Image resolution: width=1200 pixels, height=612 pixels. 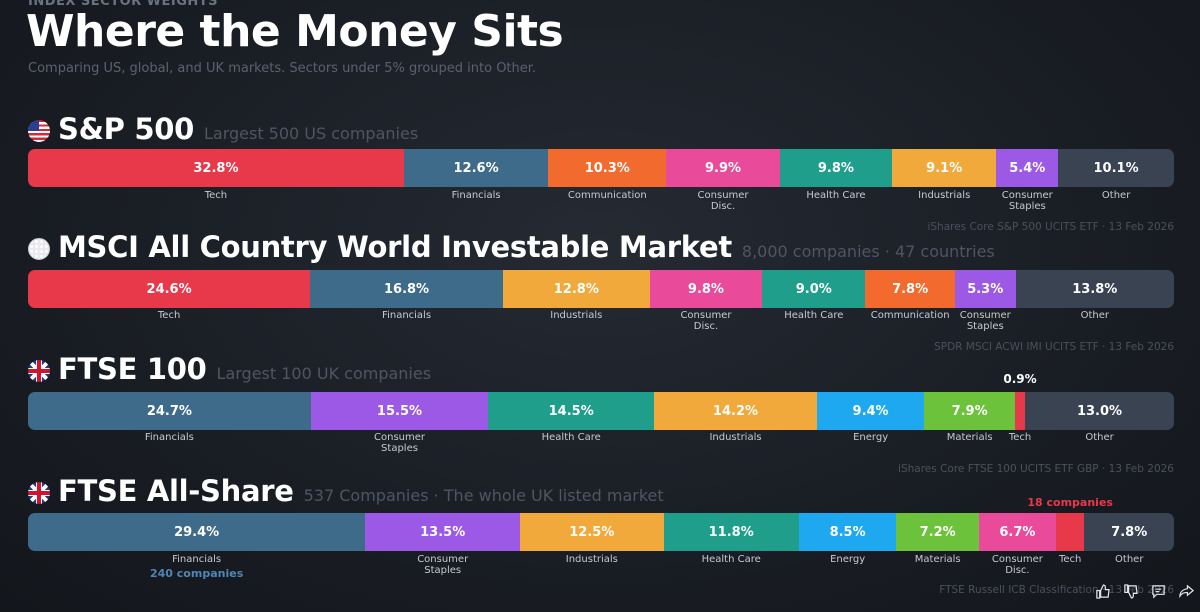 I want to click on segment-value-label: 6.7%, so click(x=1017, y=532).